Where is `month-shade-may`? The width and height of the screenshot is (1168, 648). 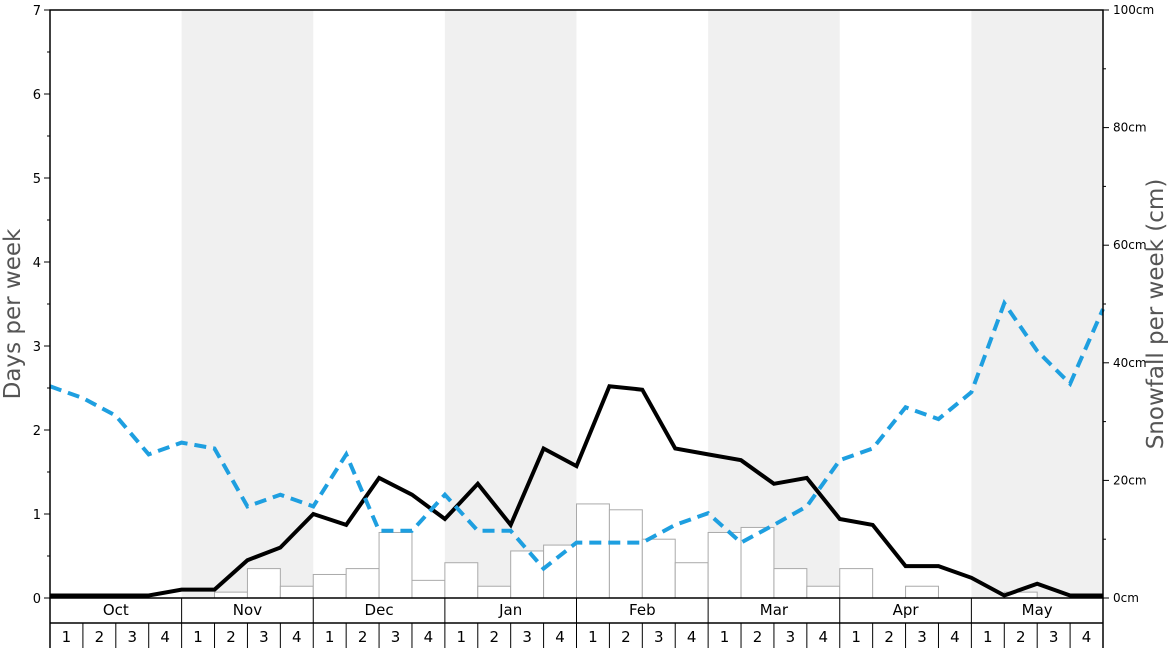 month-shade-may is located at coordinates (1037, 304).